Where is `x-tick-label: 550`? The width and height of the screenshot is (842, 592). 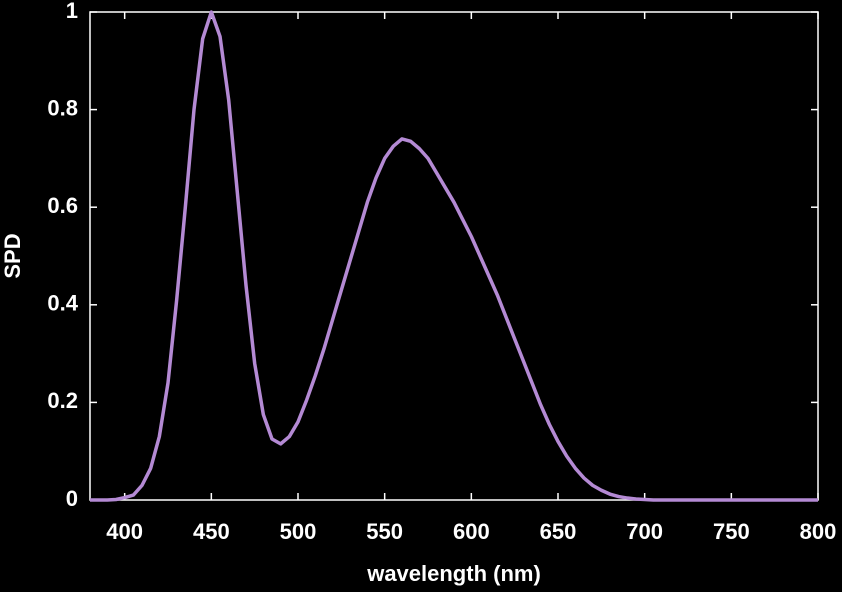 x-tick-label: 550 is located at coordinates (384, 531).